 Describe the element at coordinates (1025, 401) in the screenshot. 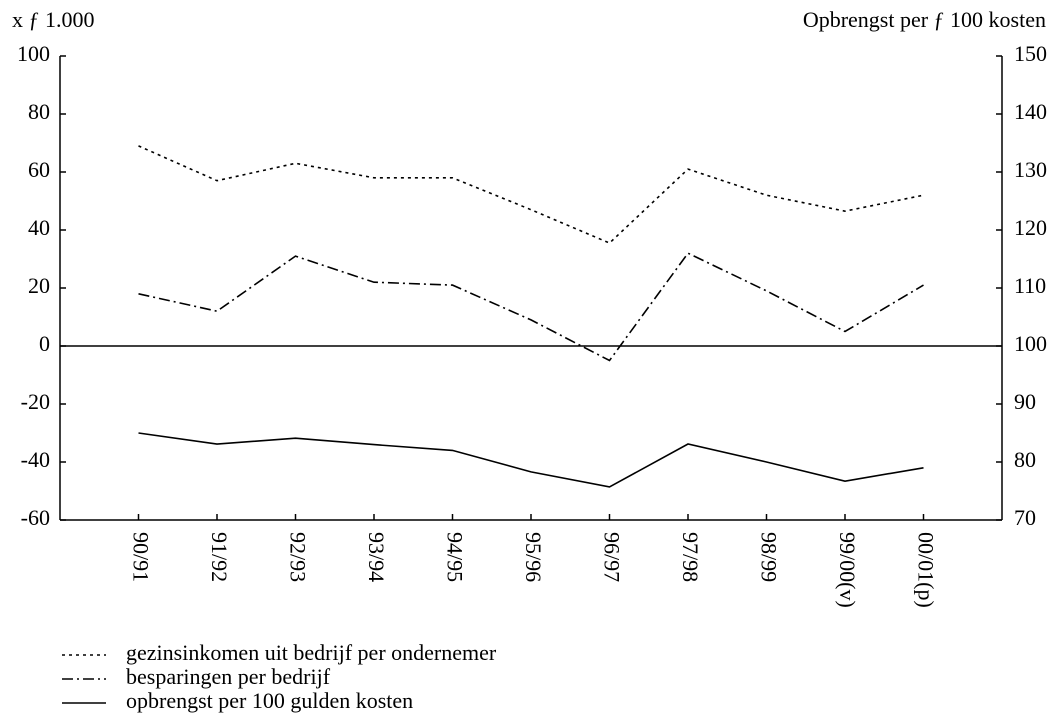

I see `y2-tick-label: 90` at that location.